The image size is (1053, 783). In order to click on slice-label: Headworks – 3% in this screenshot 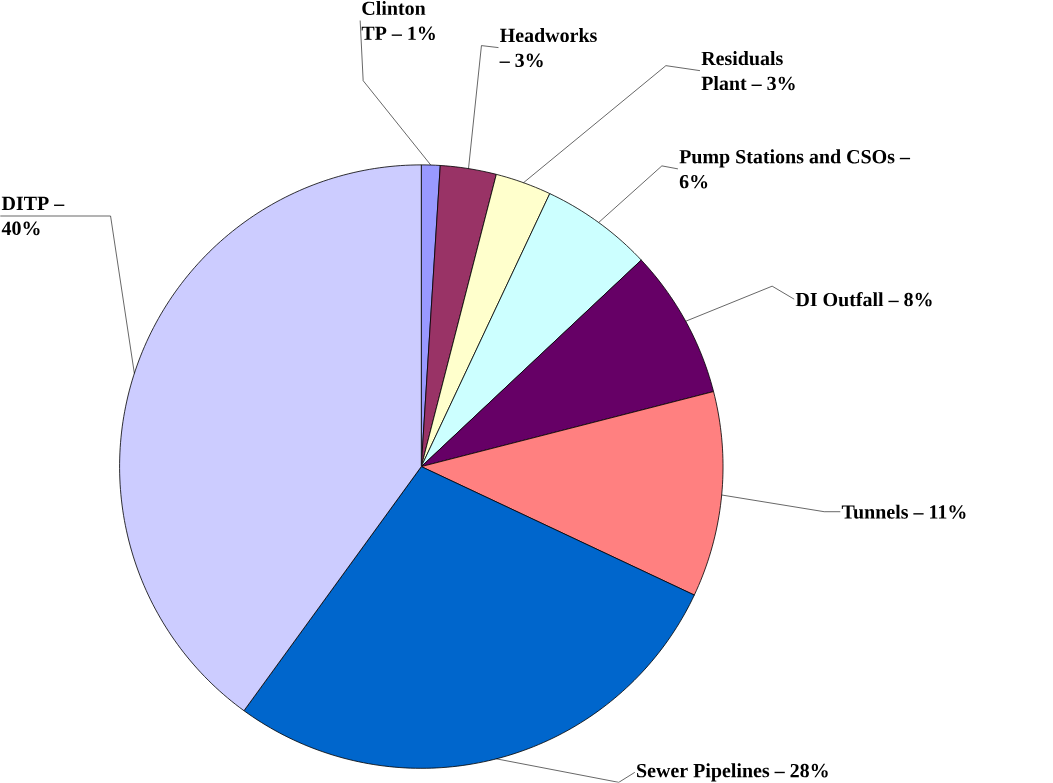, I will do `click(548, 48)`.